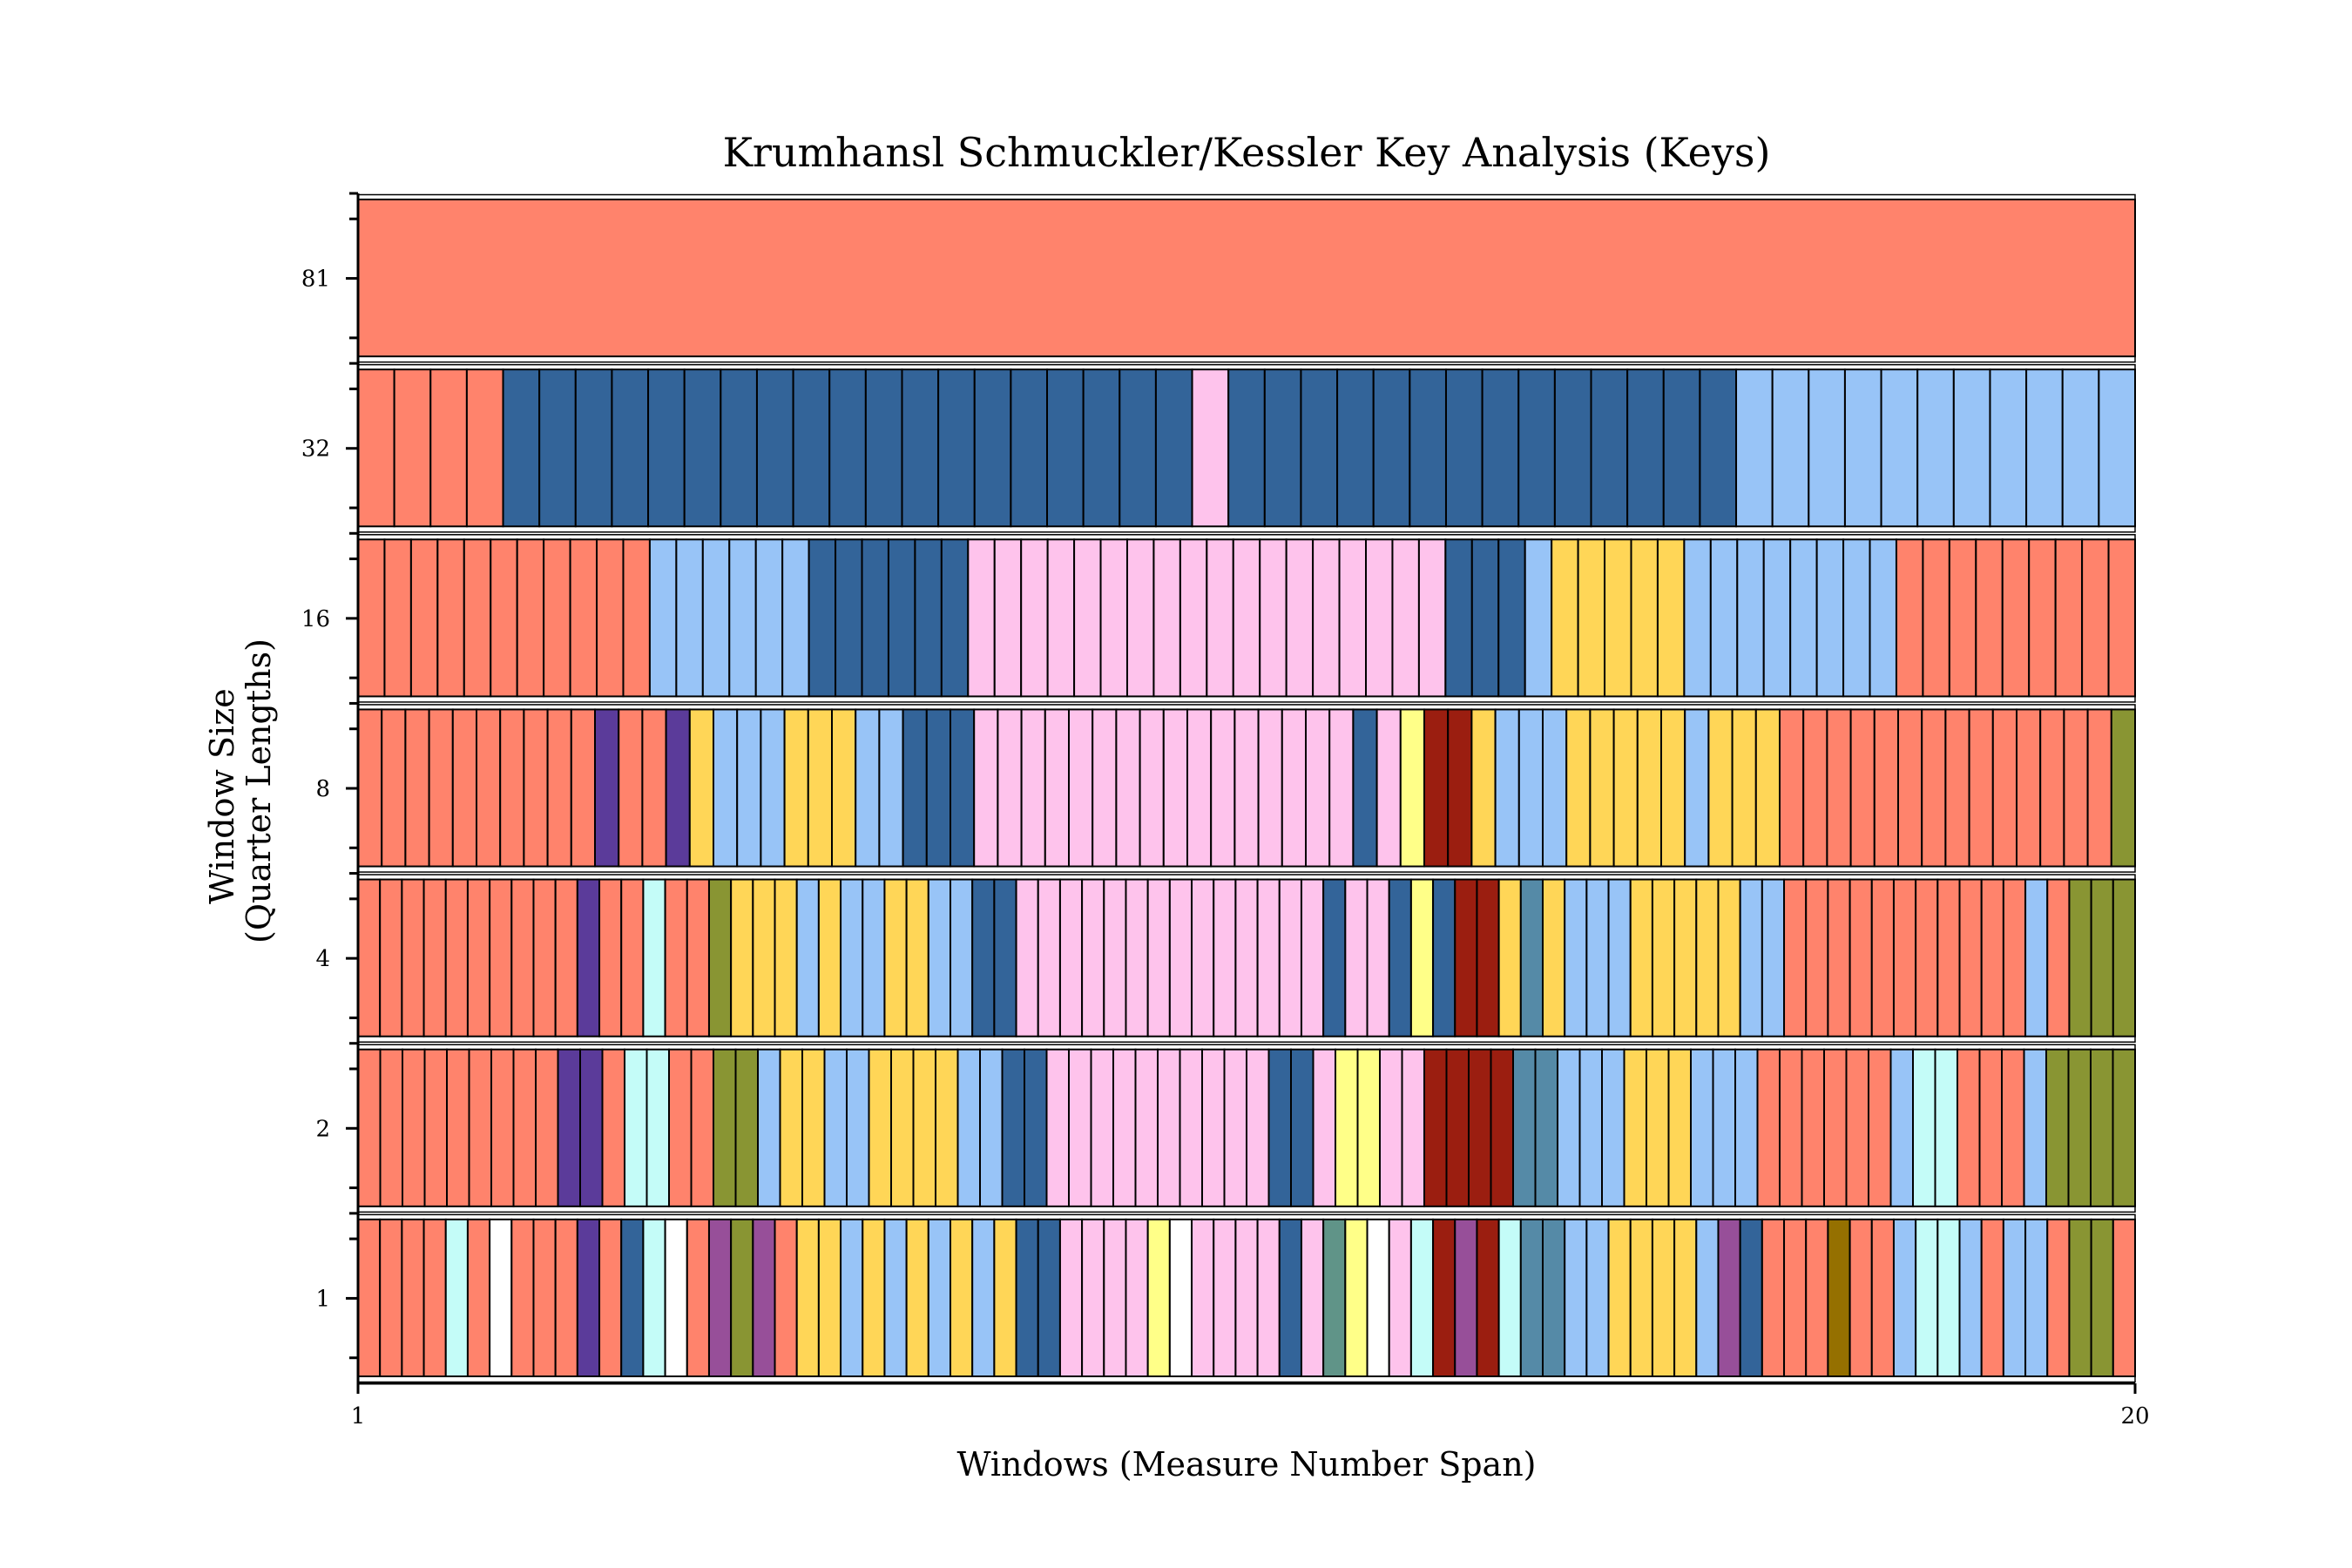  I want to click on y-axis-label: Window Size (Quarter Lengths), so click(240, 791).